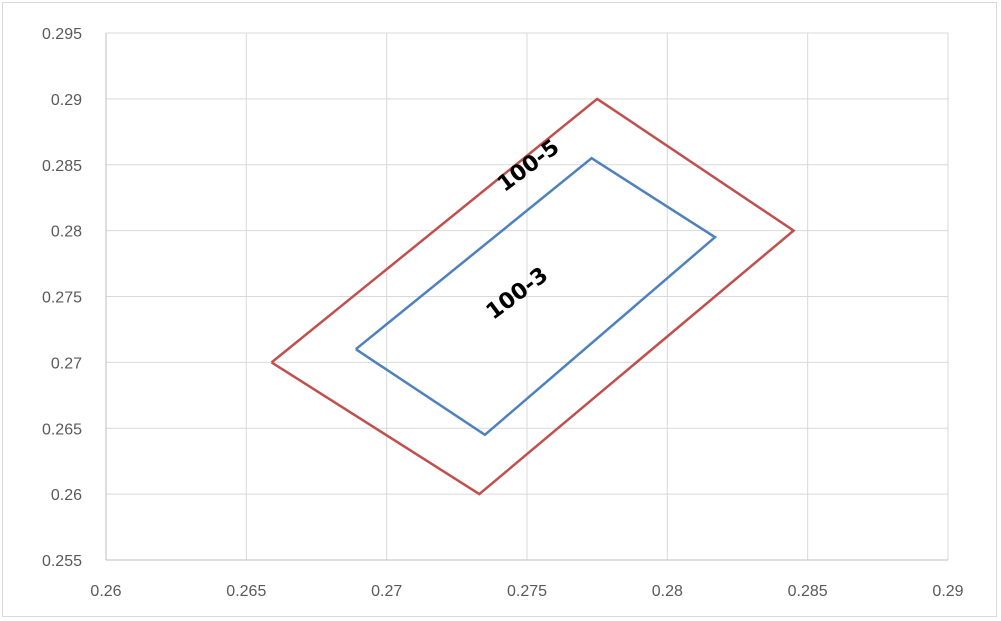 The width and height of the screenshot is (1001, 621). I want to click on x-tick-label: 0.265, so click(246, 591).